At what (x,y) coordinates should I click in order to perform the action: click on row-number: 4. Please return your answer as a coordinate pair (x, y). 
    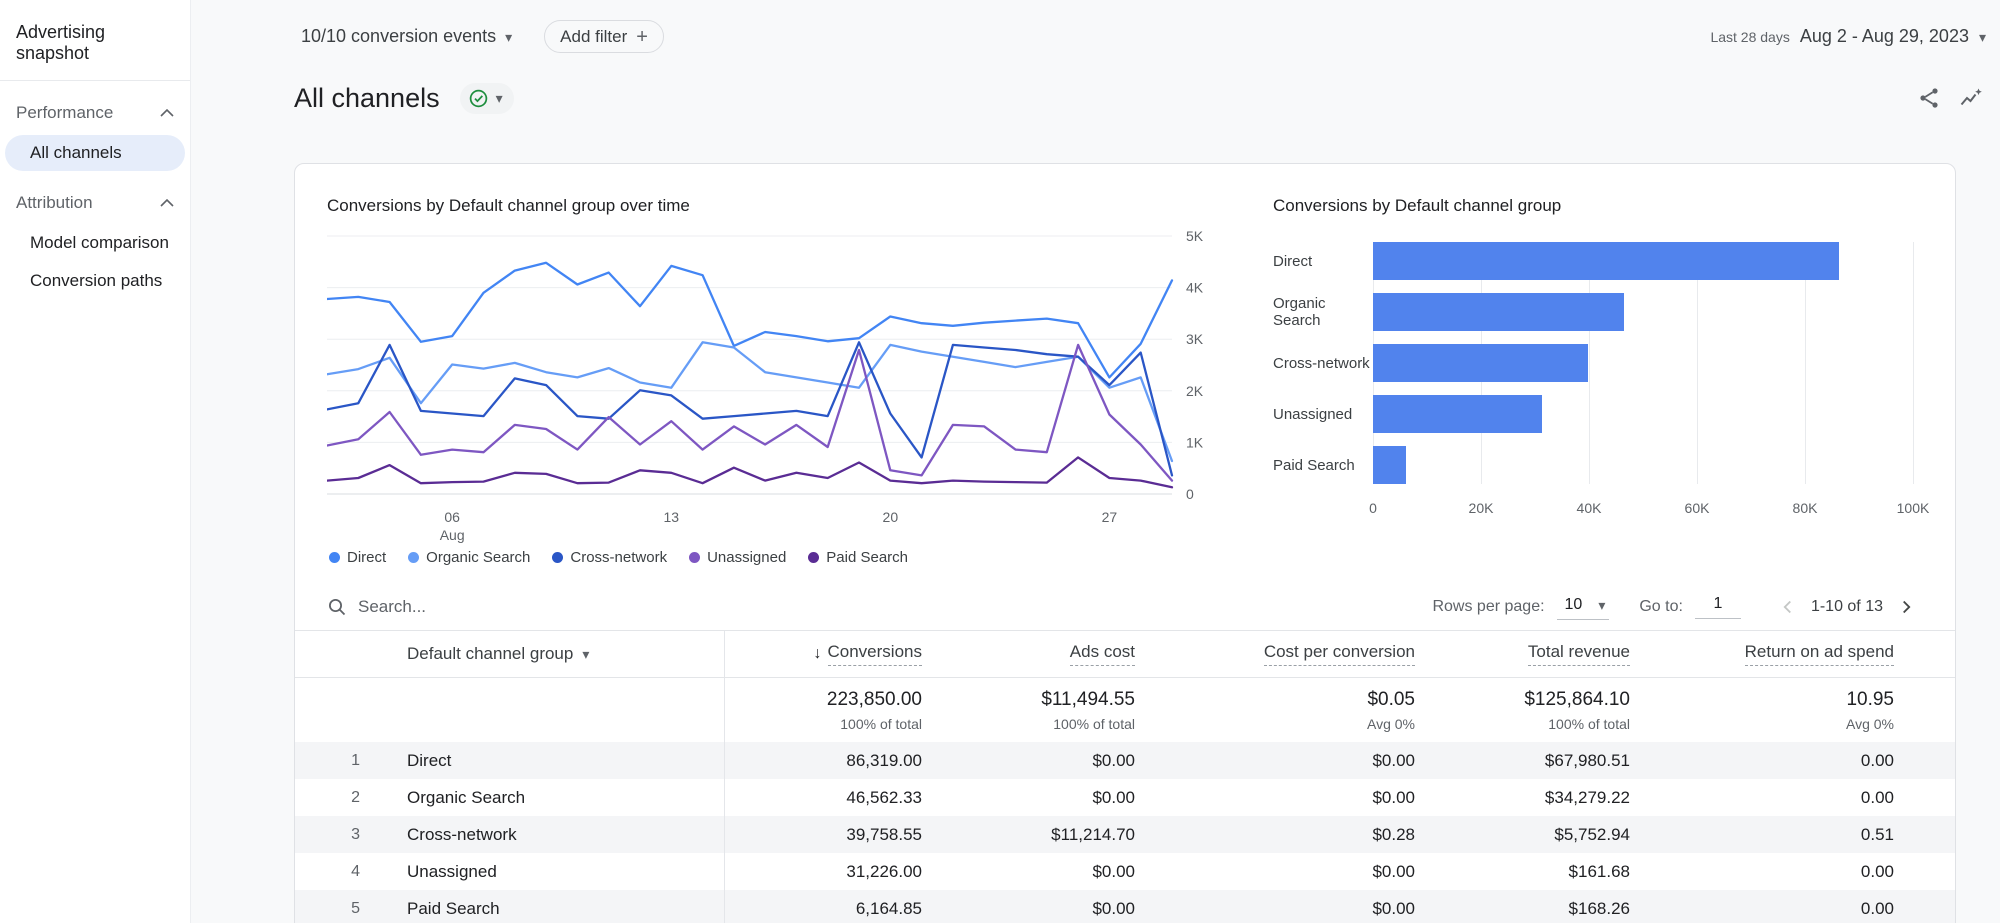
    Looking at the image, I should click on (355, 871).